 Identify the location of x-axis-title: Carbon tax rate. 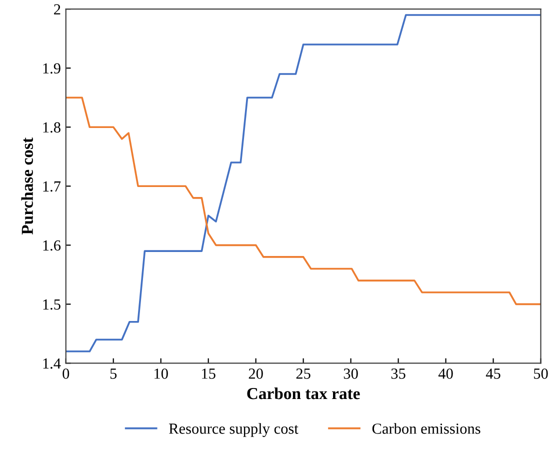
(303, 393).